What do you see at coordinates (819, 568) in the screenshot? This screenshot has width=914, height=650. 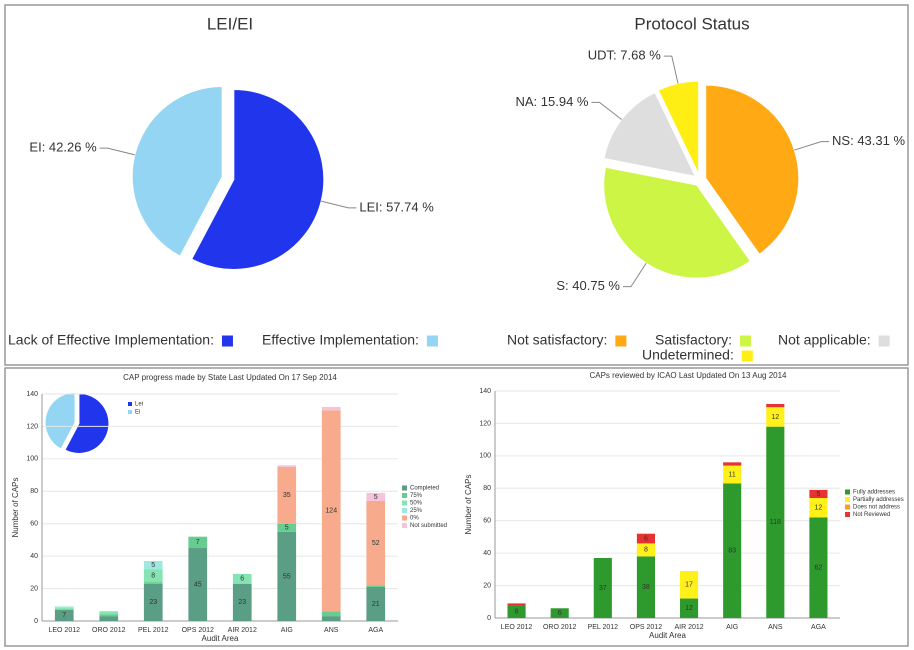 I see `data-label: 62` at bounding box center [819, 568].